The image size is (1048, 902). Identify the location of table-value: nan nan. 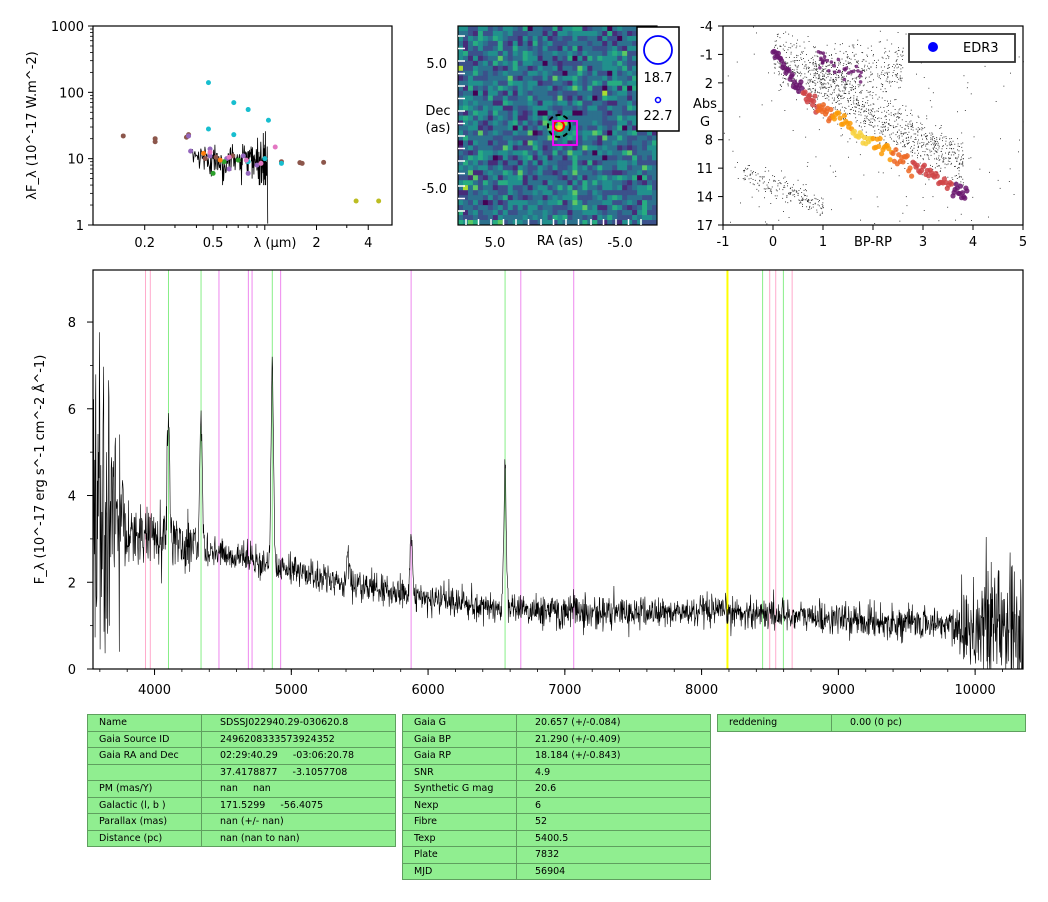
(298, 789).